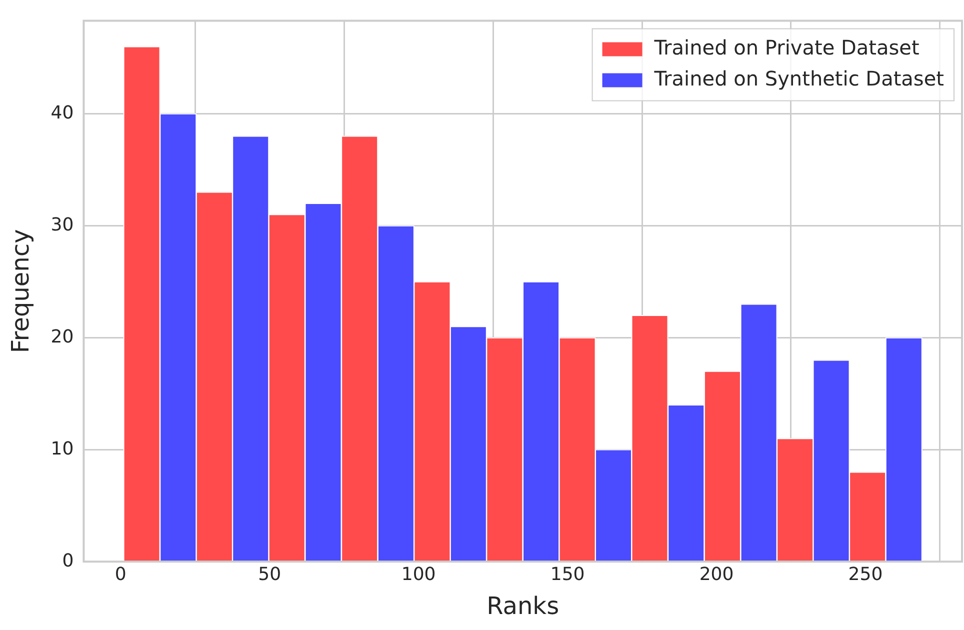 The image size is (964, 630). I want to click on legend-label: Trained on Synthetic Dataset, so click(798, 78).